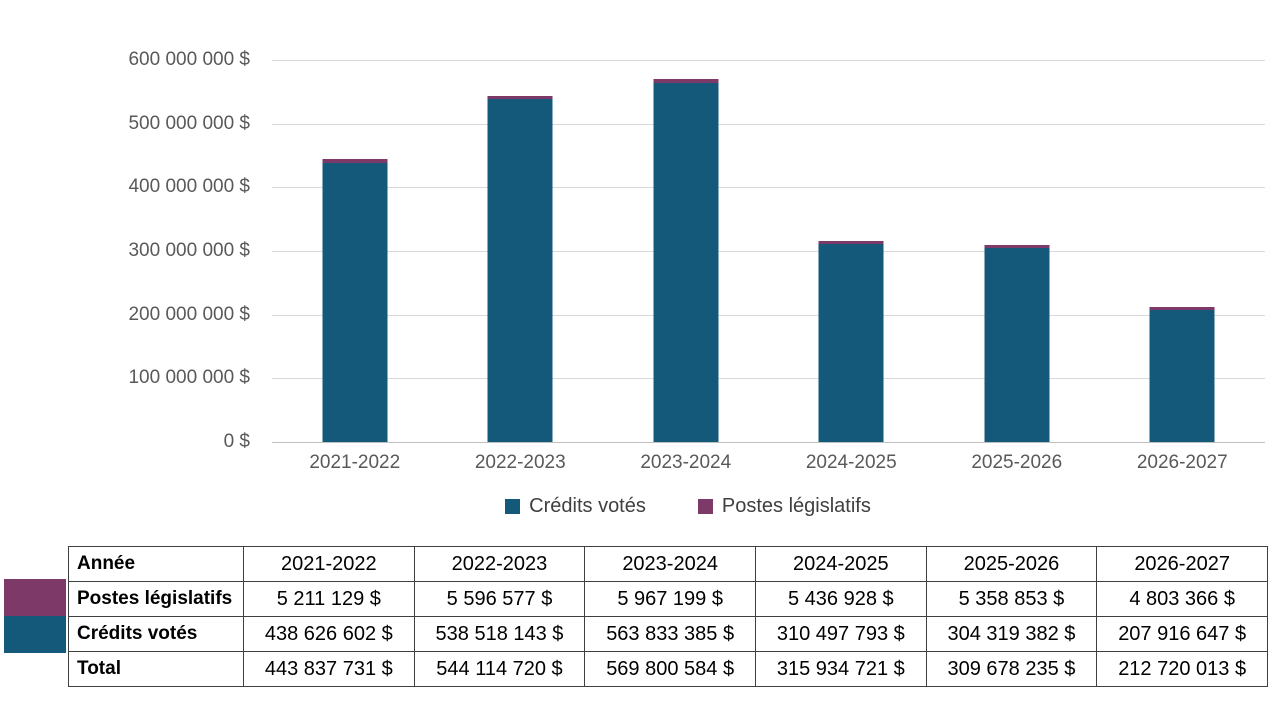 The height and width of the screenshot is (720, 1280). What do you see at coordinates (513, 506) in the screenshot?
I see `legend-swatch-credits-votes-icon` at bounding box center [513, 506].